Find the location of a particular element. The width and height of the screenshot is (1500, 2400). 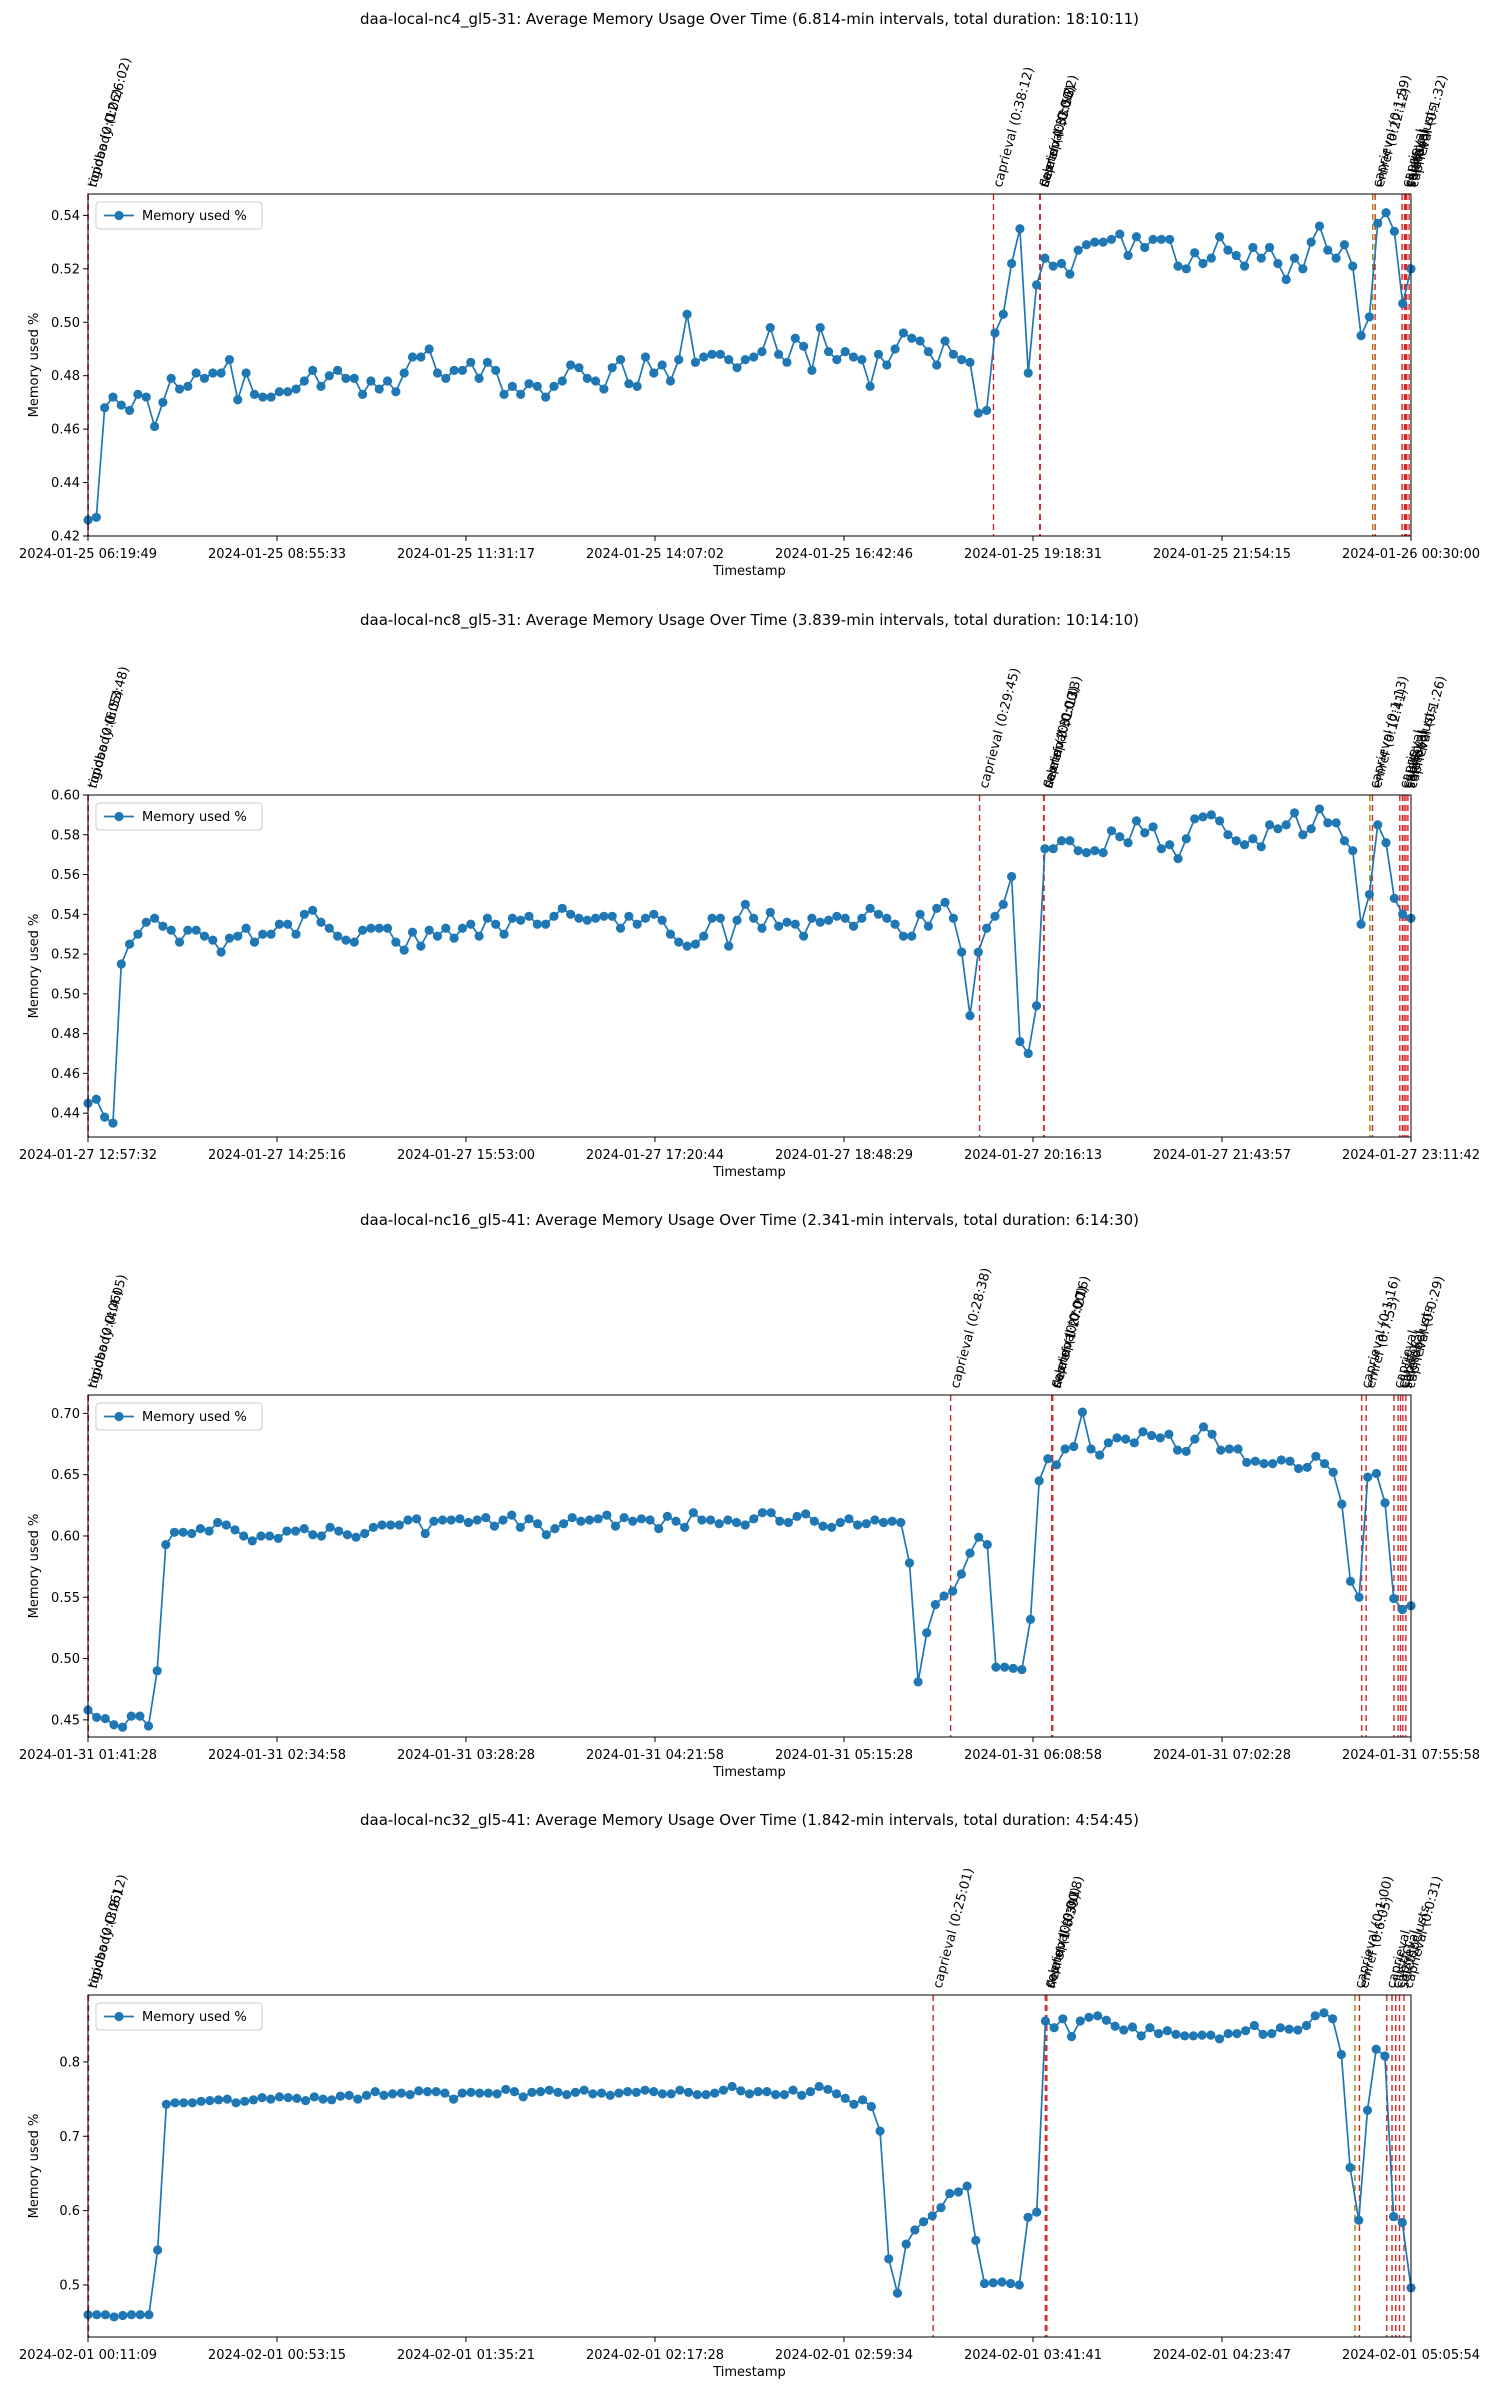

x-tick-label: 2024-02-01 04:23:47 is located at coordinates (1222, 2355).